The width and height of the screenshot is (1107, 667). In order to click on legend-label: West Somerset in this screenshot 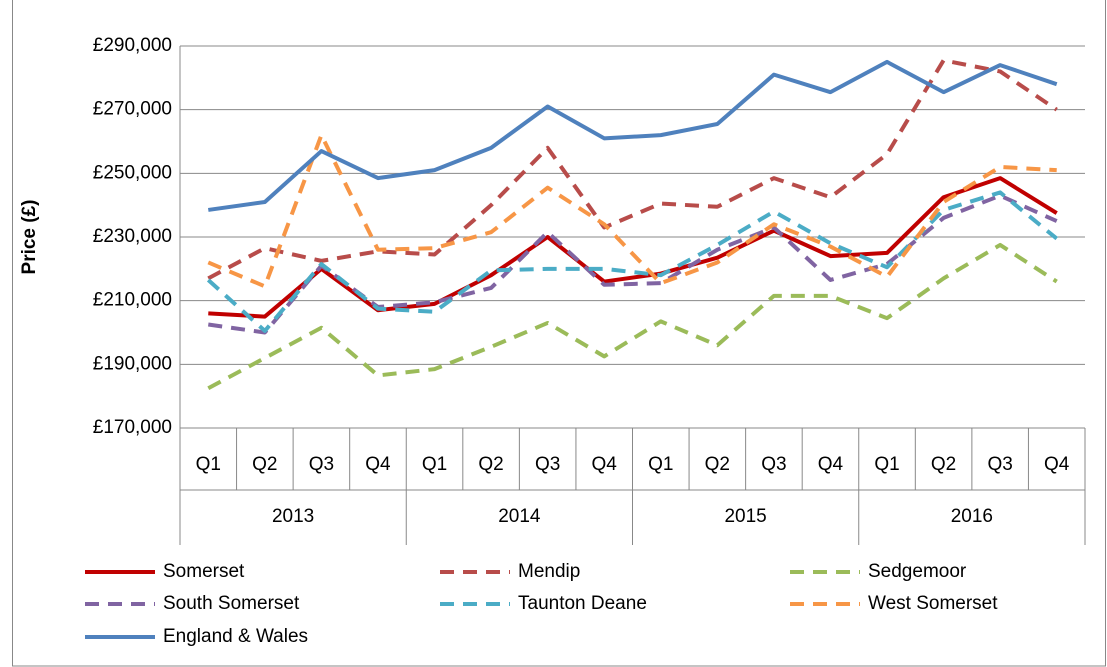, I will do `click(933, 603)`.